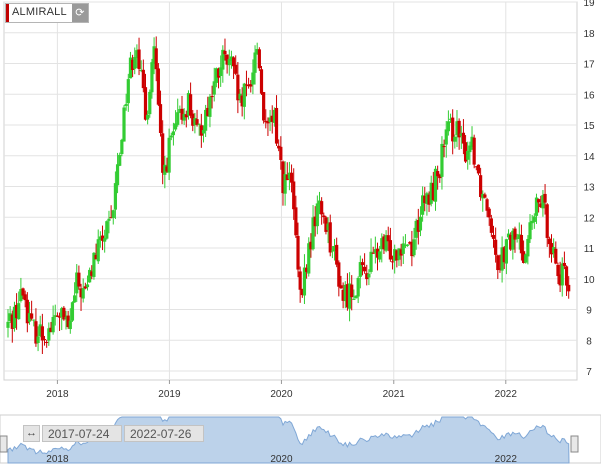 This screenshot has width=601, height=475. What do you see at coordinates (394, 394) in the screenshot?
I see `x-tick-label: 2021` at bounding box center [394, 394].